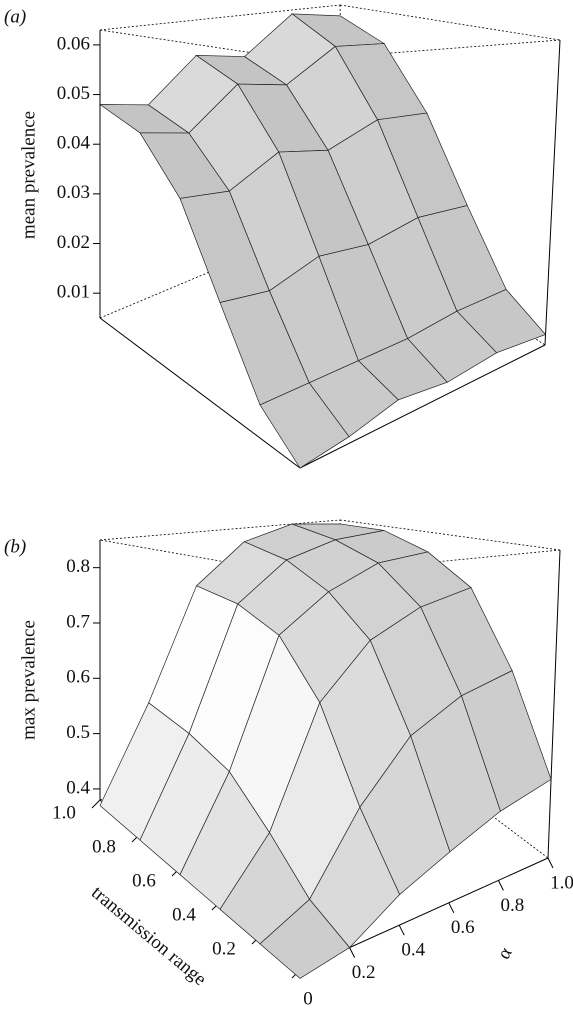  Describe the element at coordinates (15, 546) in the screenshot. I see `panel-label: (b)` at that location.